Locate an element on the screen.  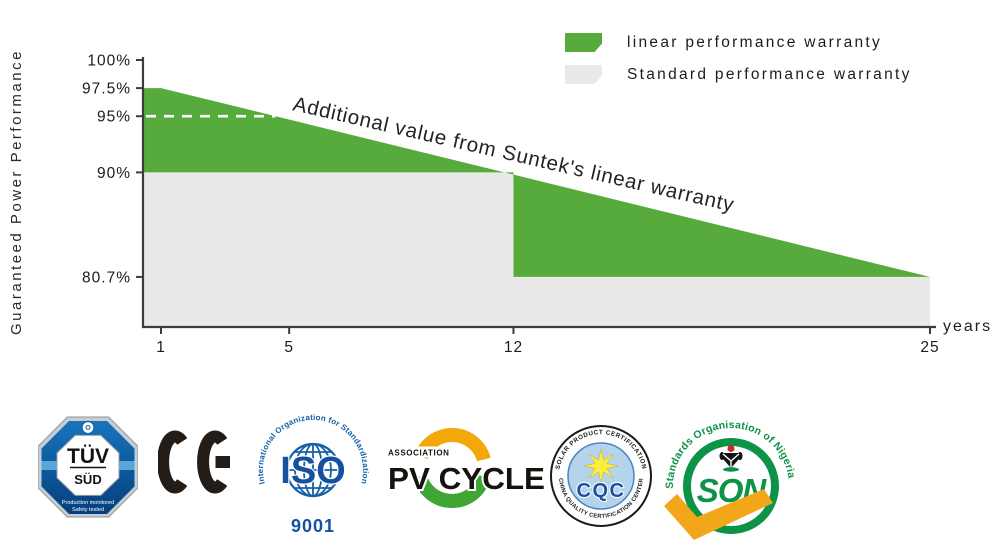
x-tick-label: 1 is located at coordinates (161, 347).